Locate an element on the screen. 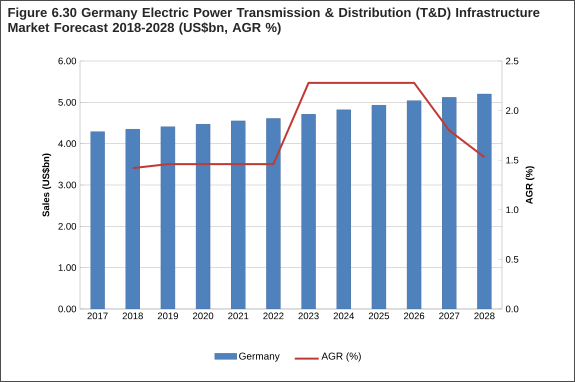  x-tick-label: 2025 is located at coordinates (379, 316).